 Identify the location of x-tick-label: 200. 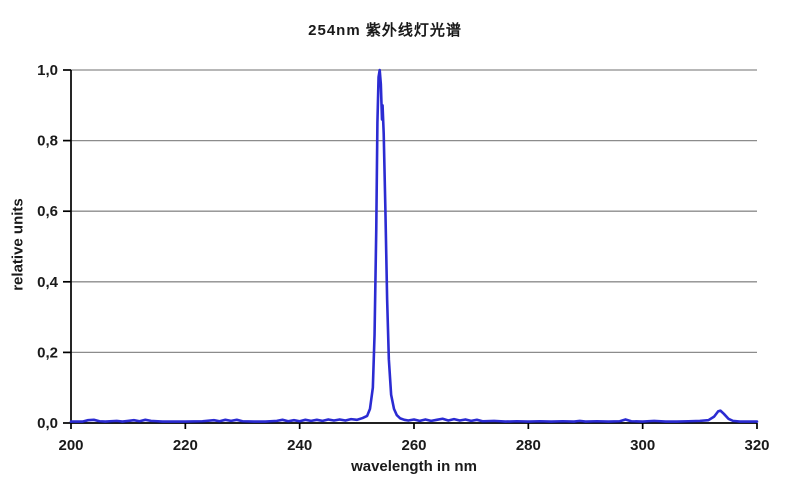
(70, 445).